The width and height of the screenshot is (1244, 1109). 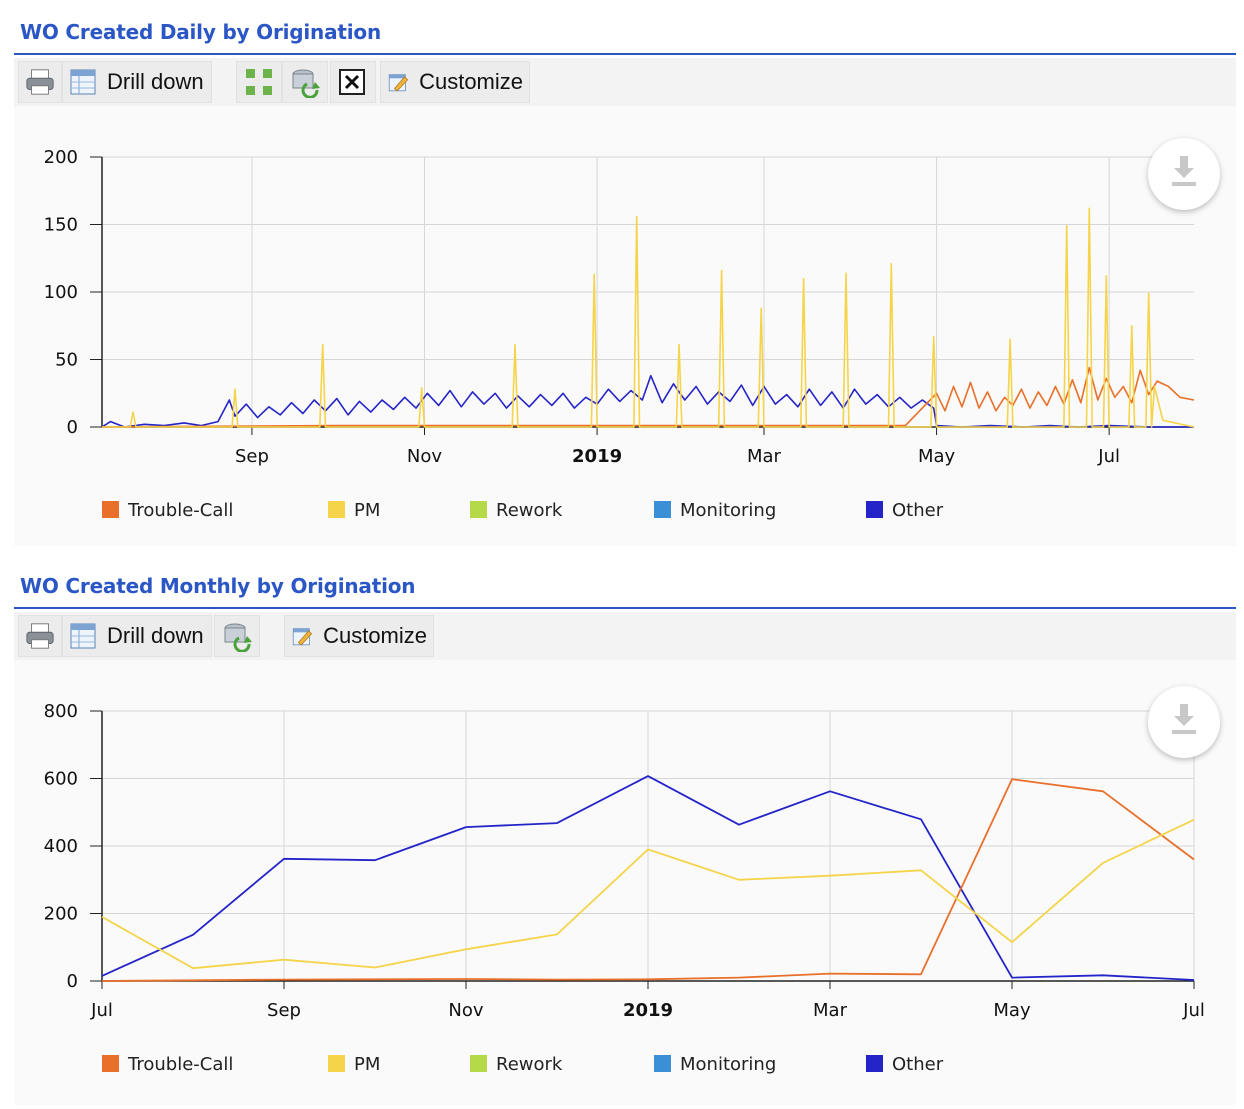 What do you see at coordinates (66, 360) in the screenshot?
I see `y-tick-label: 50` at bounding box center [66, 360].